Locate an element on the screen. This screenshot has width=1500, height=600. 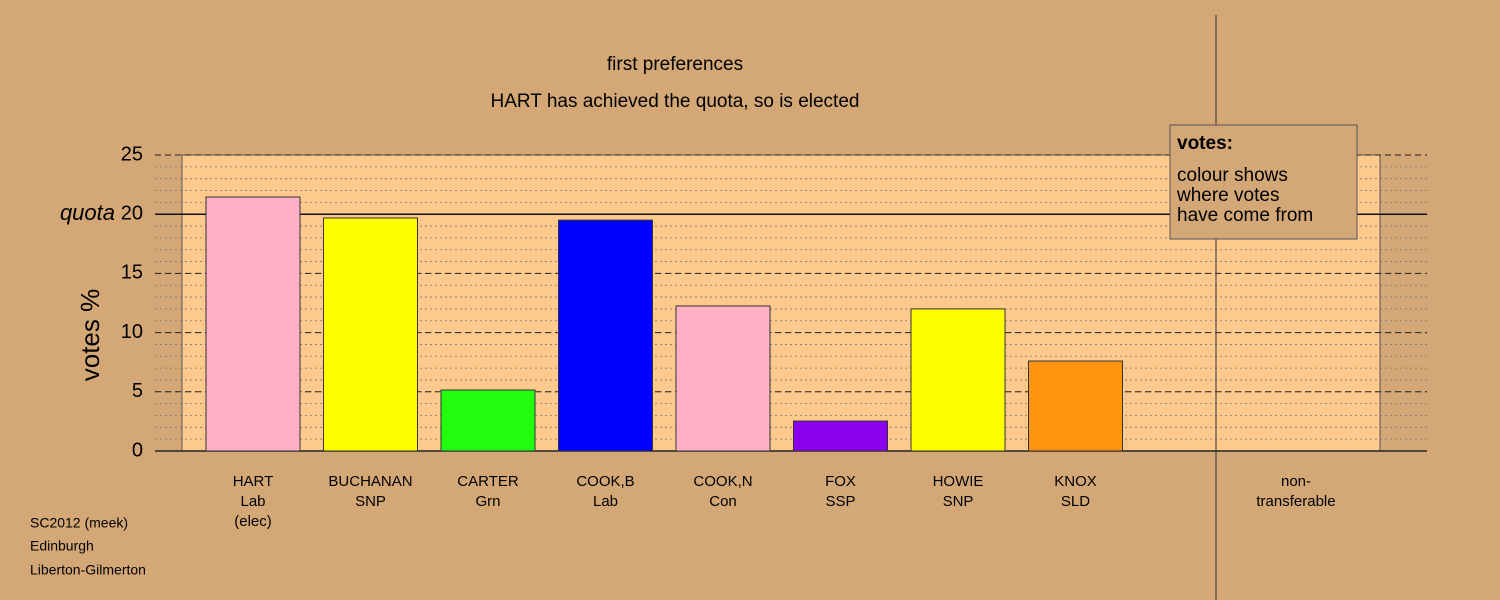
note: SC2012 (meek) is located at coordinates (79, 523).